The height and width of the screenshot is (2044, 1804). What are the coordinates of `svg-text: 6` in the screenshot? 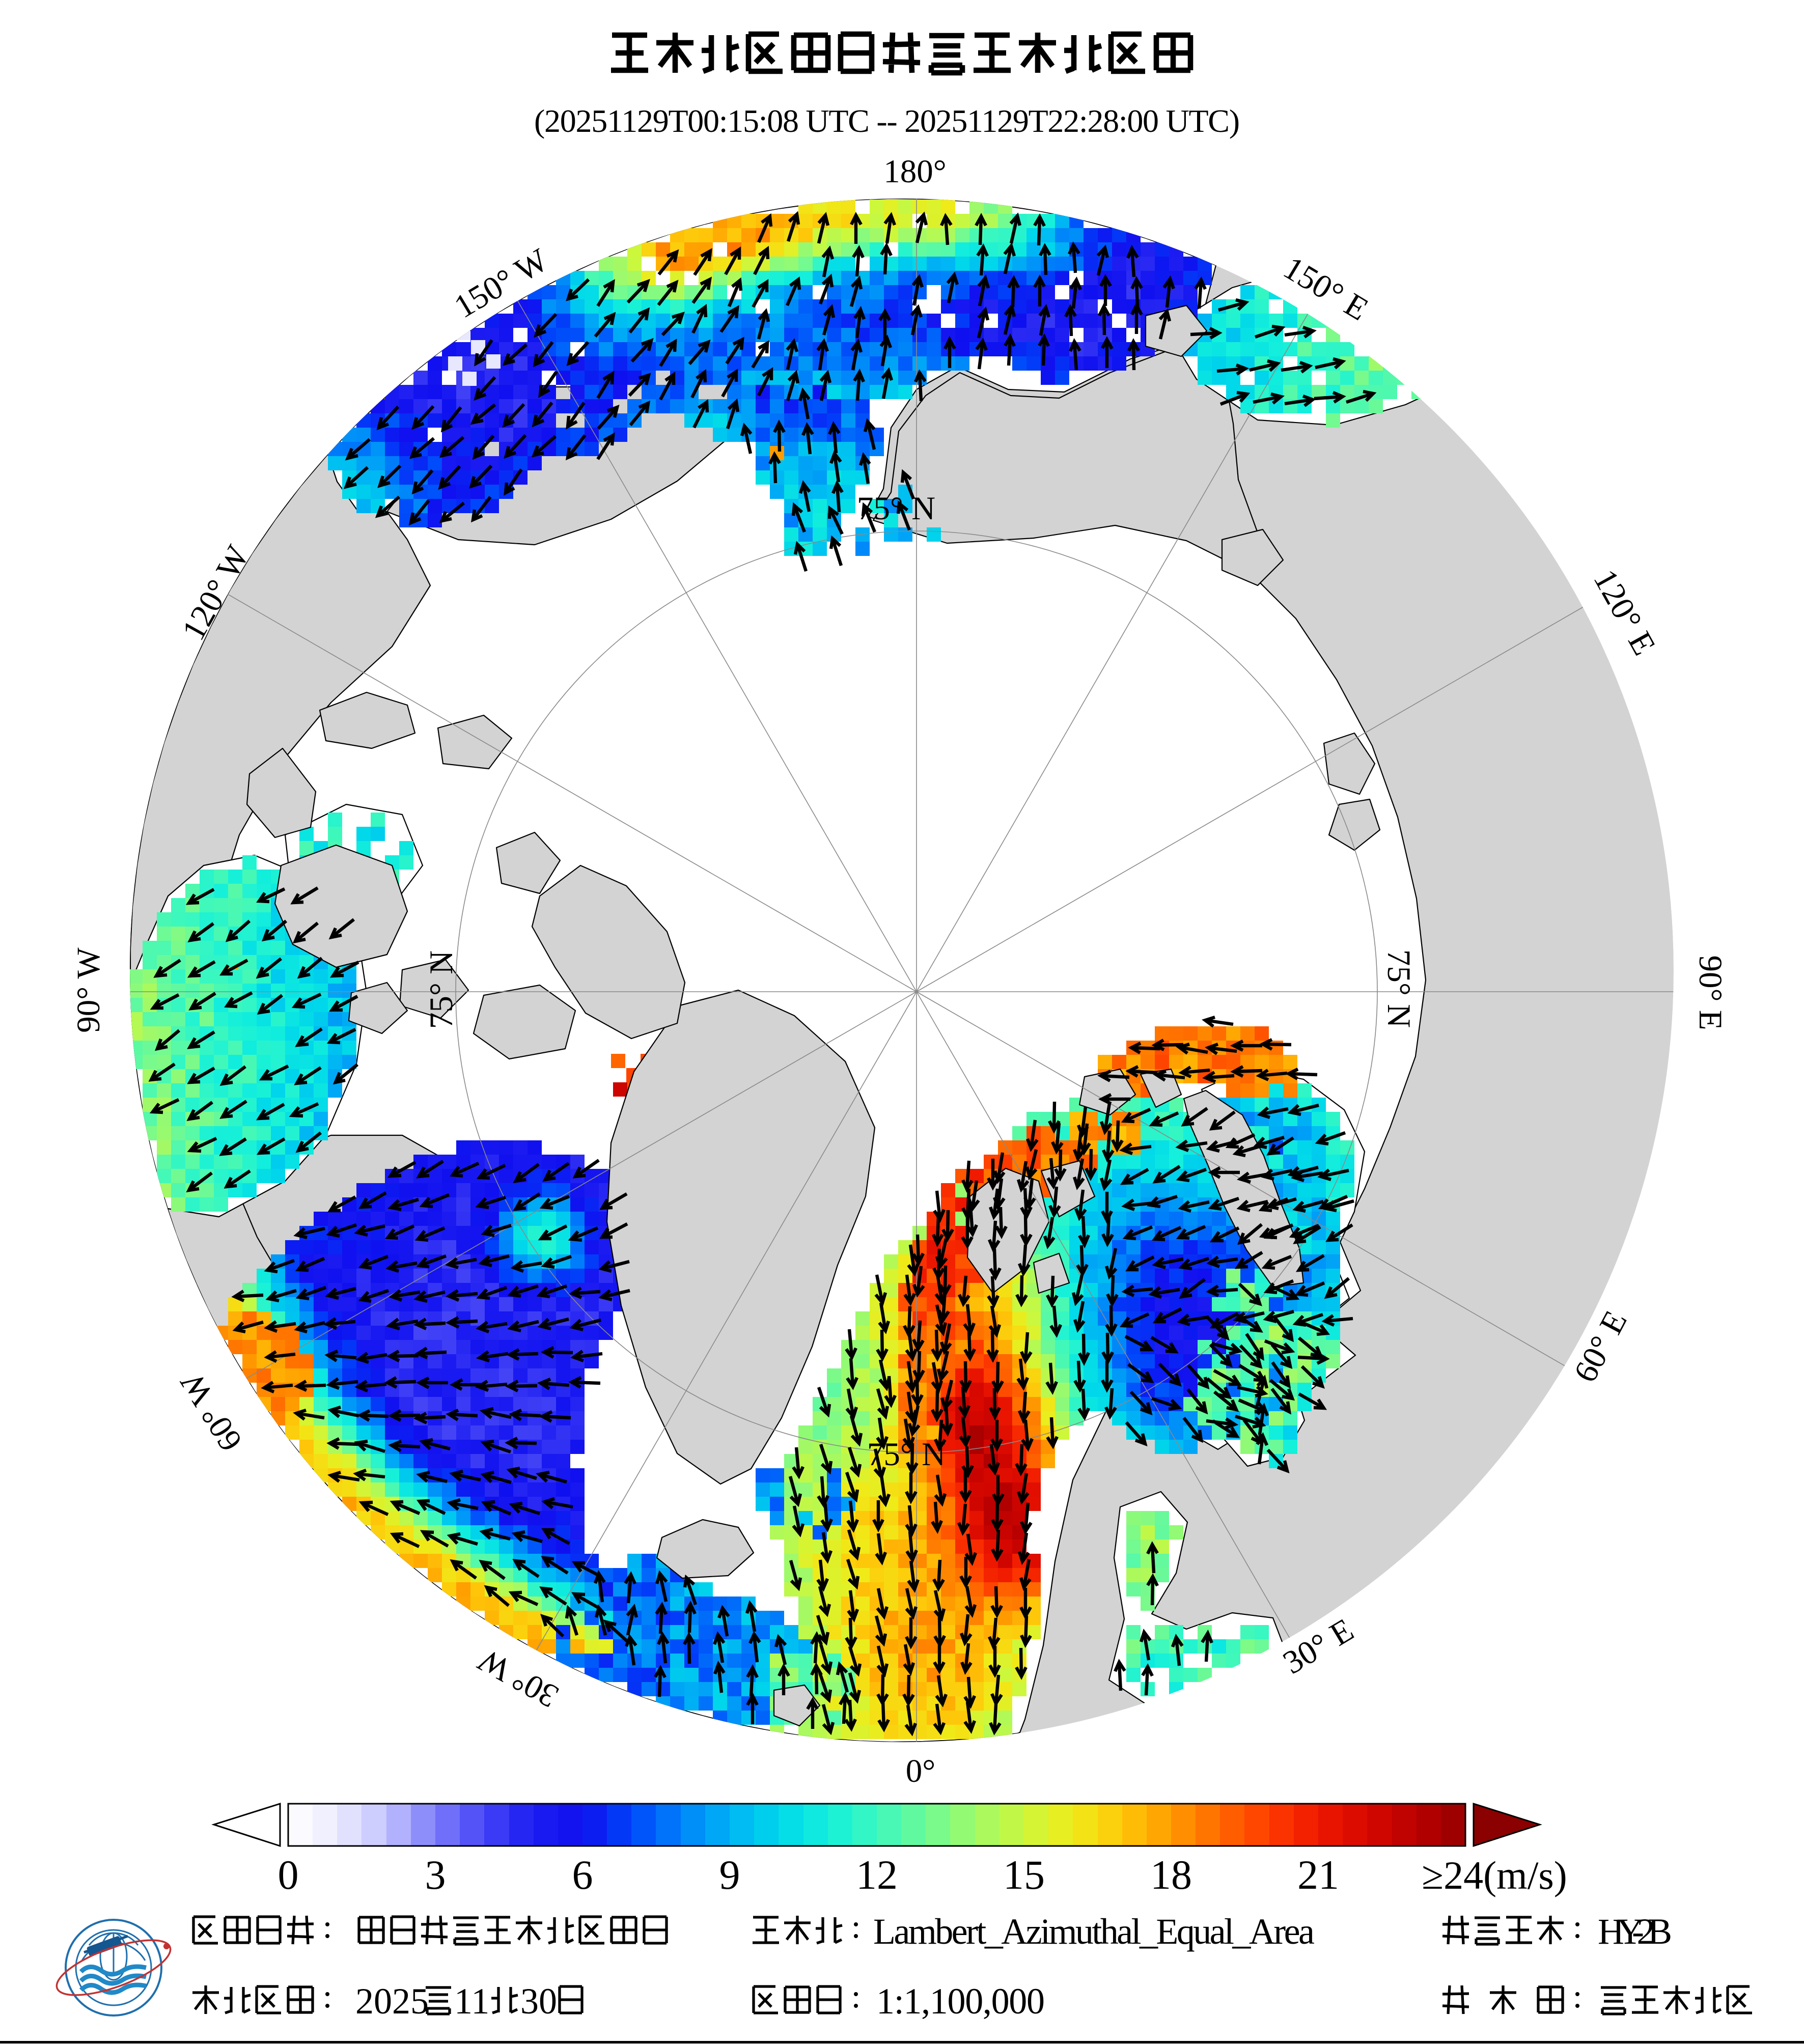 It's located at (582, 1875).